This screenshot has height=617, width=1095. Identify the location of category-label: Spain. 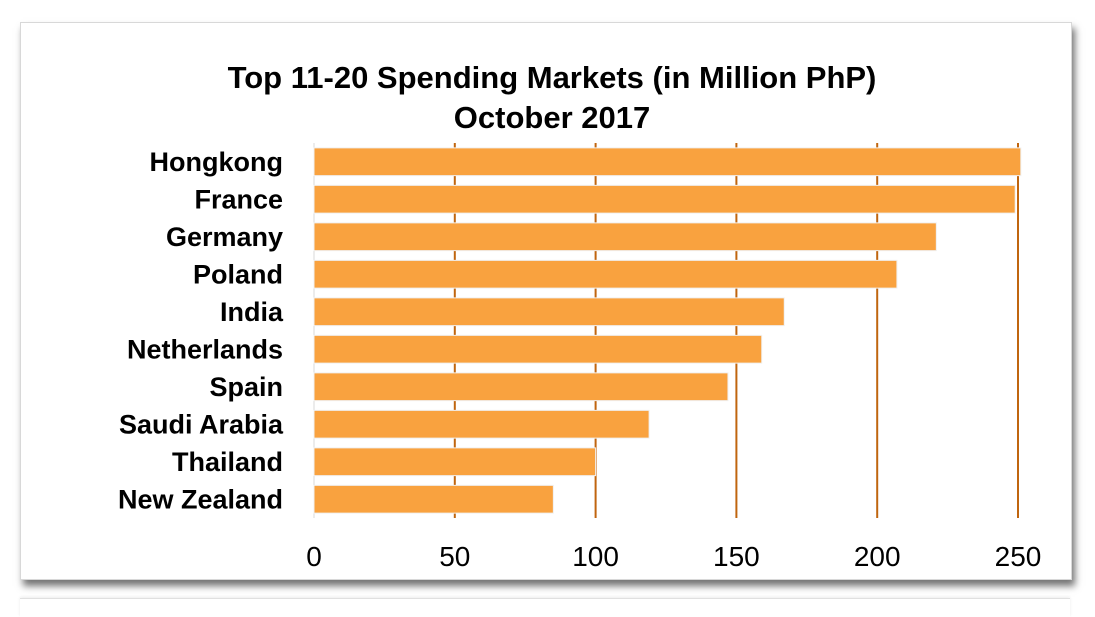
(246, 387).